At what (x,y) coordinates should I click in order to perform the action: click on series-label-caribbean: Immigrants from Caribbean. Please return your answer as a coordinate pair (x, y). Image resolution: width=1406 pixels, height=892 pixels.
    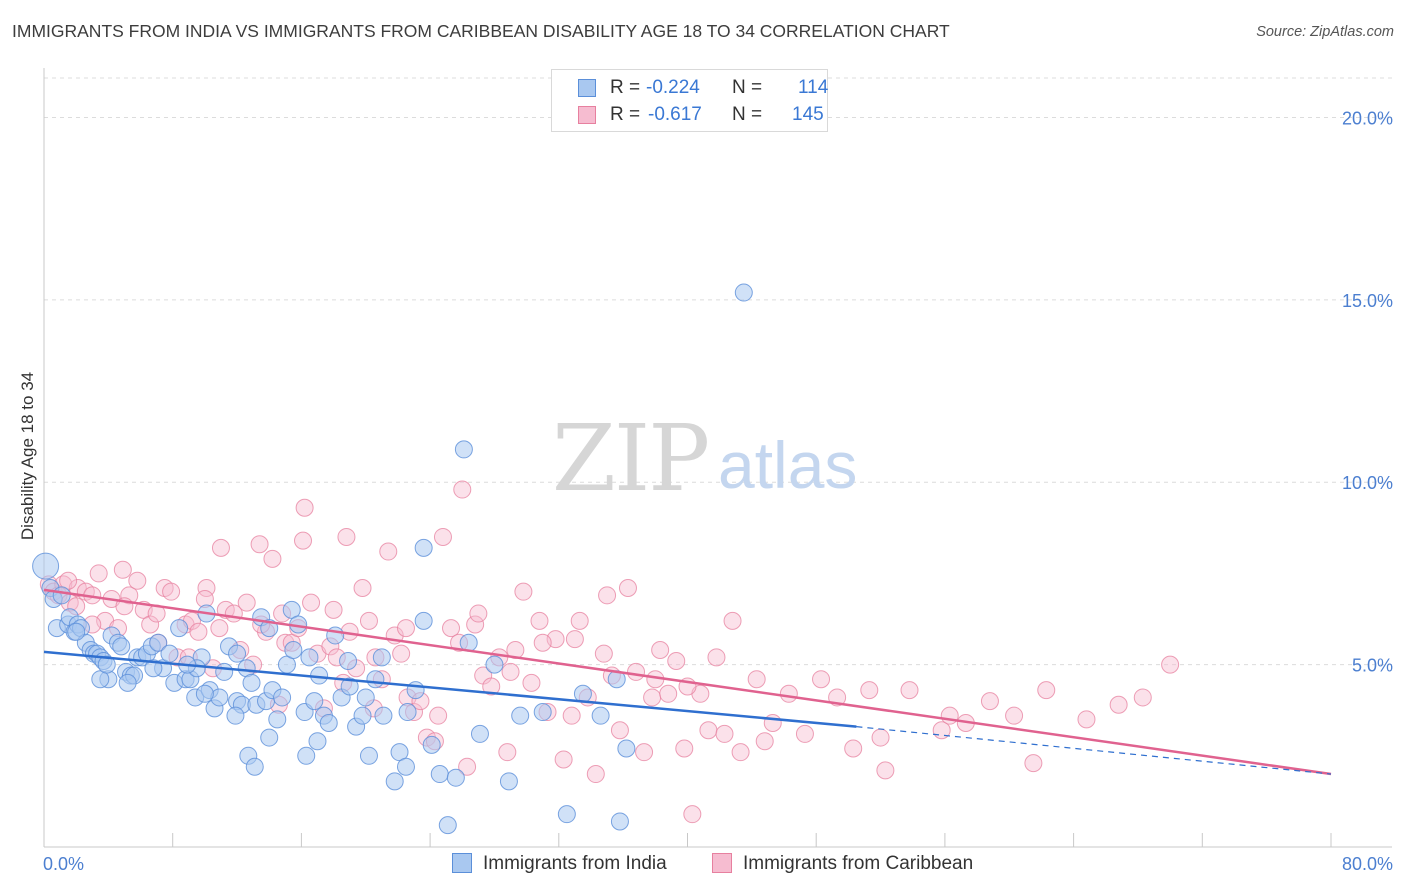
    Looking at the image, I should click on (858, 863).